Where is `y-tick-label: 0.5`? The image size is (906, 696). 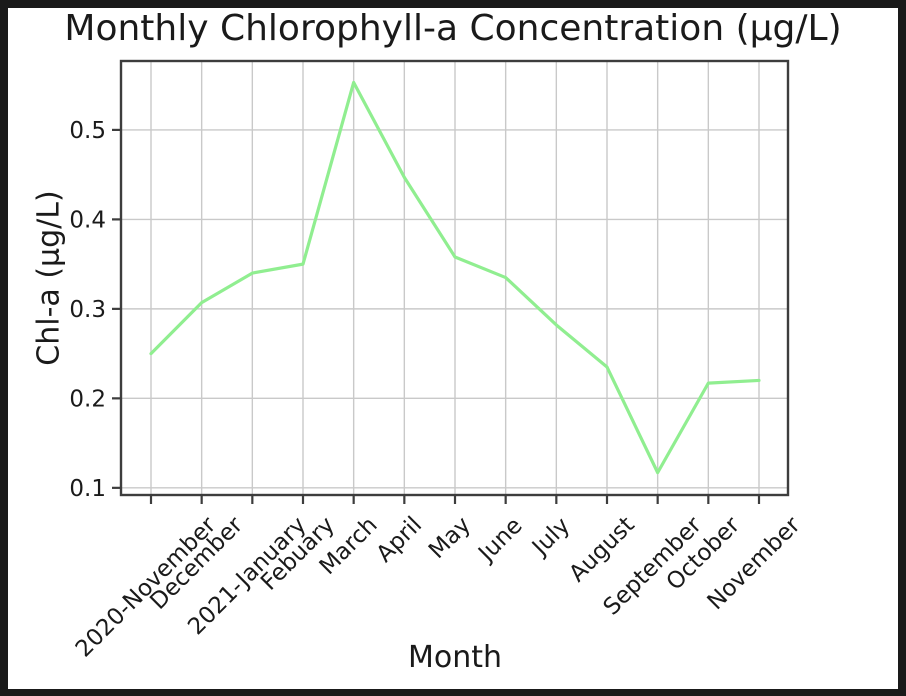
y-tick-label: 0.5 is located at coordinates (87, 131).